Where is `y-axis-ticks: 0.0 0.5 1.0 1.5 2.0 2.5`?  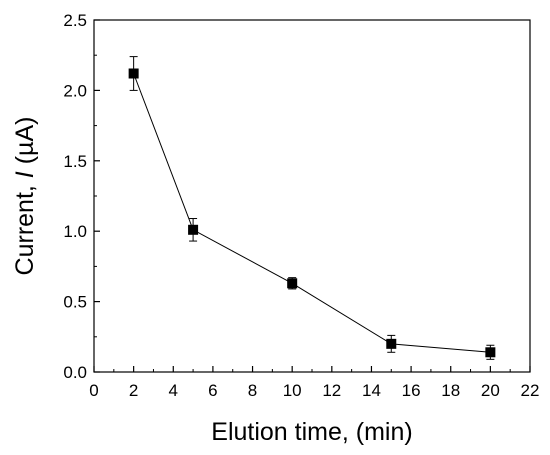 y-axis-ticks: 0.0 0.5 1.0 1.5 2.0 2.5 is located at coordinates (81, 196).